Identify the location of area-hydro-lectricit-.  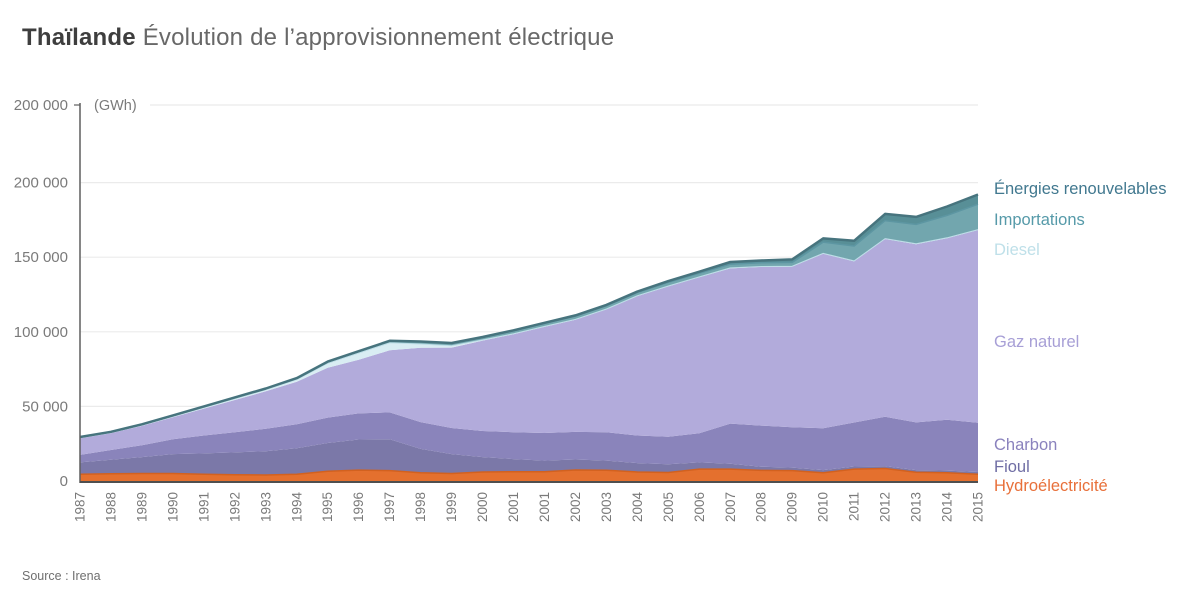
(529, 474).